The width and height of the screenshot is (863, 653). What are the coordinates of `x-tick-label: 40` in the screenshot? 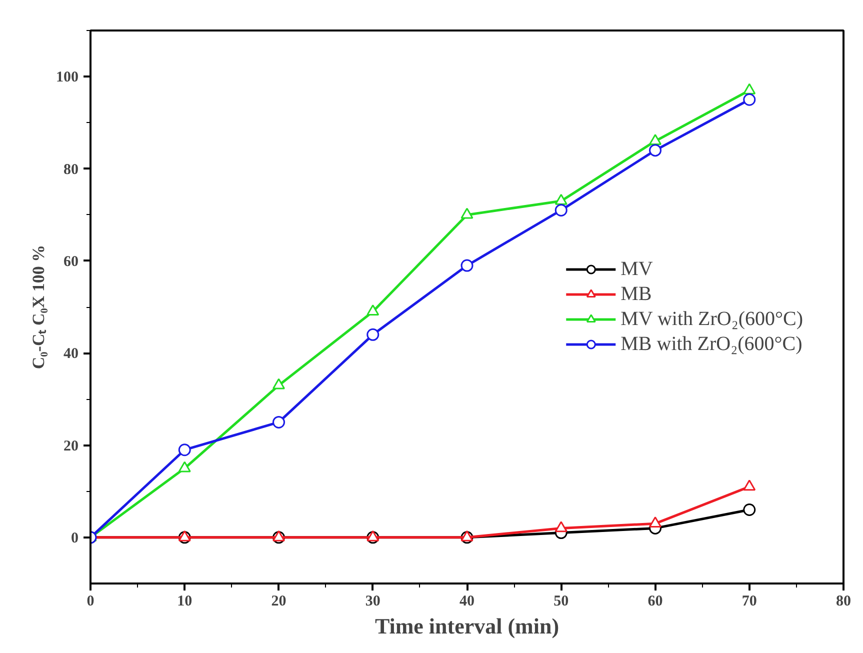 It's located at (467, 602).